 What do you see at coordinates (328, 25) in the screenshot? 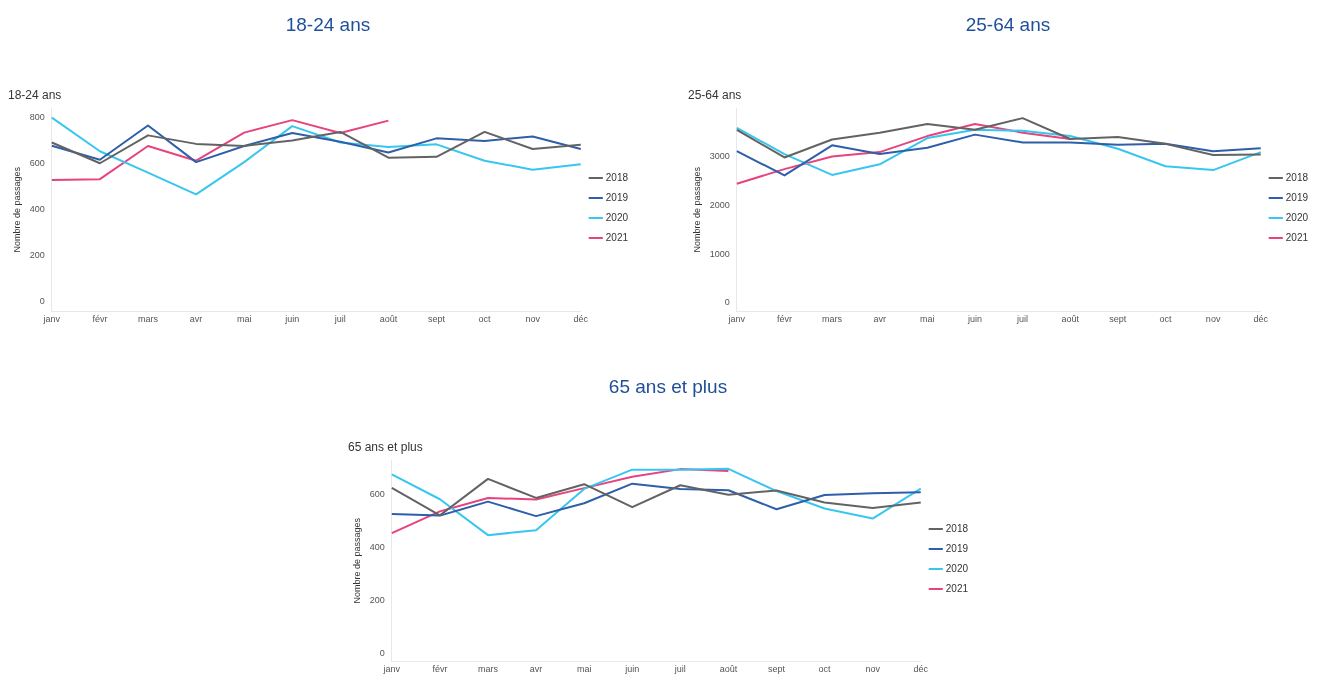
I see `chart-title: 18-24 ans` at bounding box center [328, 25].